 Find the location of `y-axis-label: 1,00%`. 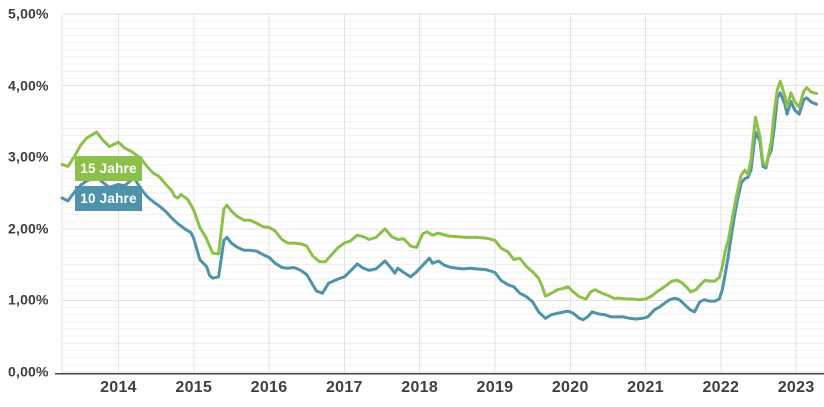

y-axis-label: 1,00% is located at coordinates (28, 300).